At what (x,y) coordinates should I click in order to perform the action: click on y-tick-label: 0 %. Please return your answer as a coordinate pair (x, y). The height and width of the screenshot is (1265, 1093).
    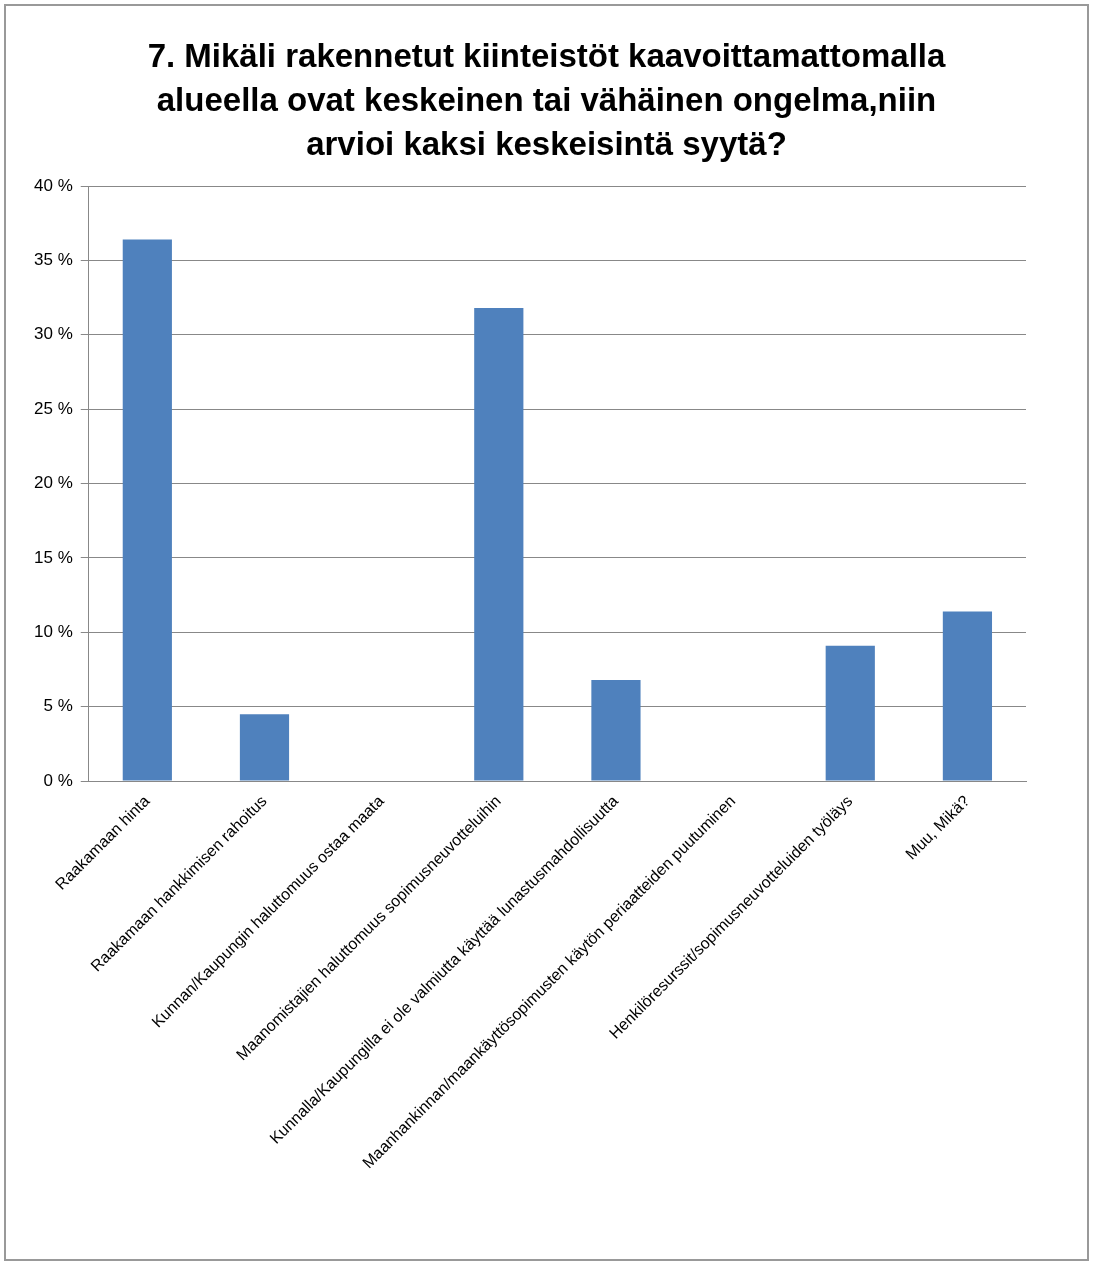
    Looking at the image, I should click on (58, 780).